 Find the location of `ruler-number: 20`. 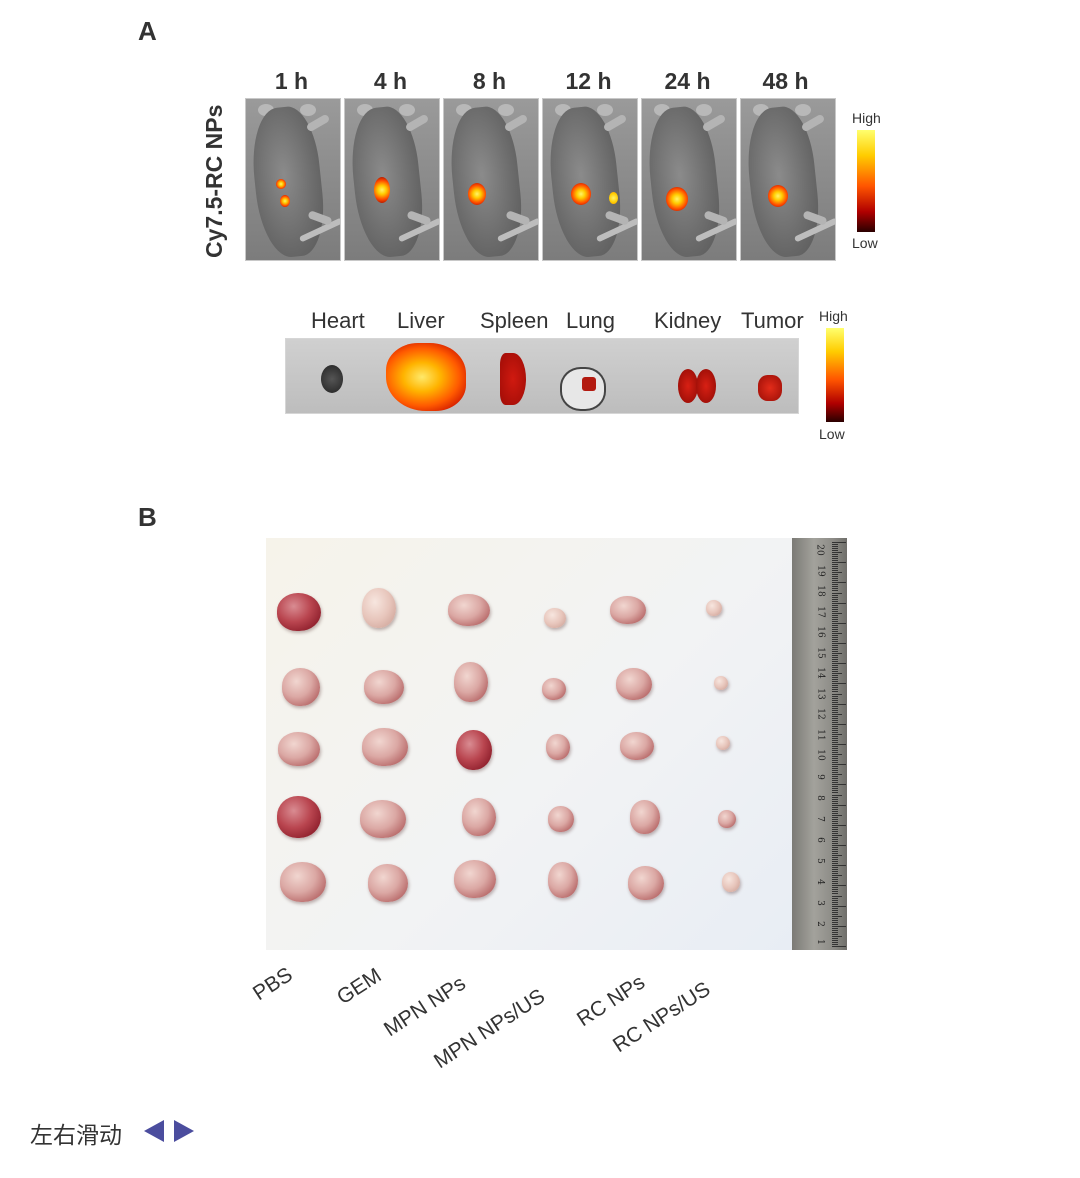

ruler-number: 20 is located at coordinates (819, 550).